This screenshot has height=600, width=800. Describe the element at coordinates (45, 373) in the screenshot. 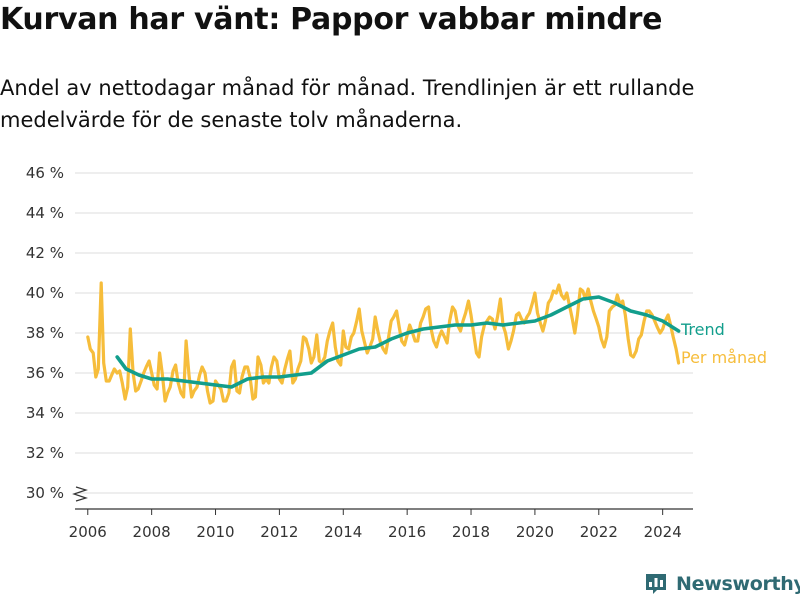

I see `y-tick-label: 36 %` at that location.